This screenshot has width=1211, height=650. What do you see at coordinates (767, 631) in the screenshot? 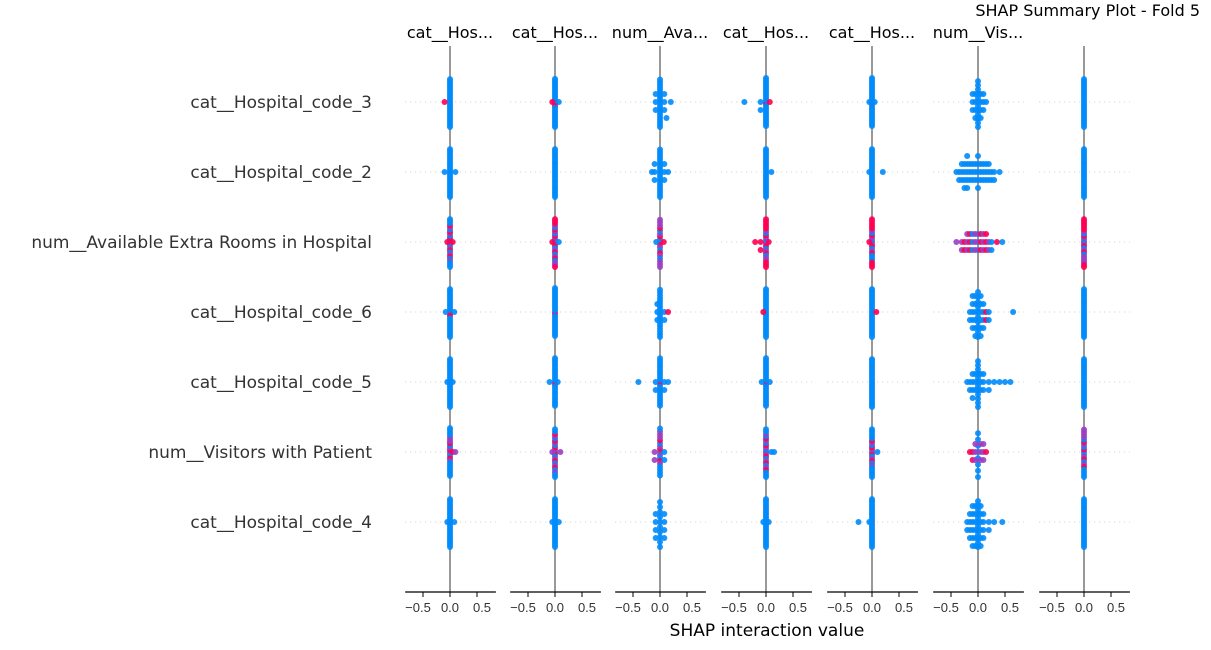
I see `x-axis-label: SHAP interaction value` at bounding box center [767, 631].